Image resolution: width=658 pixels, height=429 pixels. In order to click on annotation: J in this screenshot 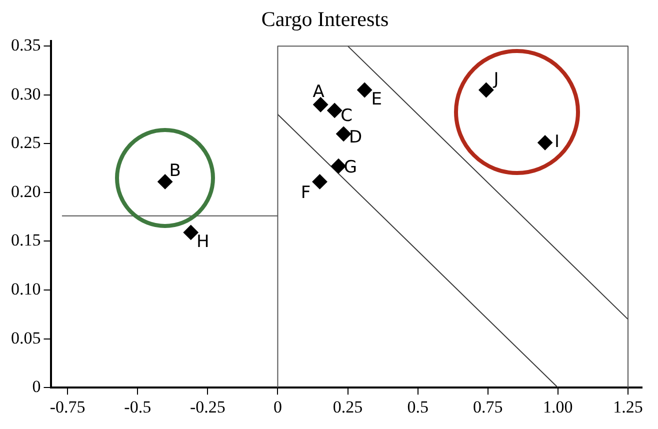, I will do `click(495, 79)`.